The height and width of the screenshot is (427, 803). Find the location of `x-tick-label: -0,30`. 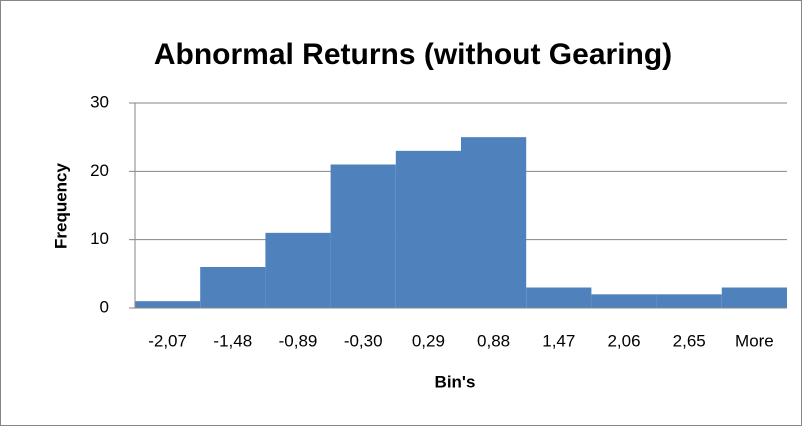

x-tick-label: -0,30 is located at coordinates (363, 340).